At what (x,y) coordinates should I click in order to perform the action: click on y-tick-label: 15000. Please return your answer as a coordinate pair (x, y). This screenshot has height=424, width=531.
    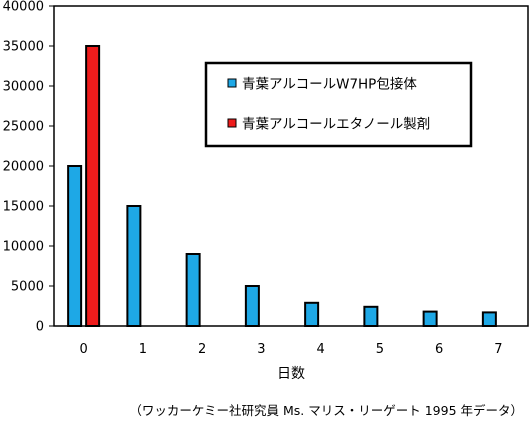
    Looking at the image, I should click on (23, 207).